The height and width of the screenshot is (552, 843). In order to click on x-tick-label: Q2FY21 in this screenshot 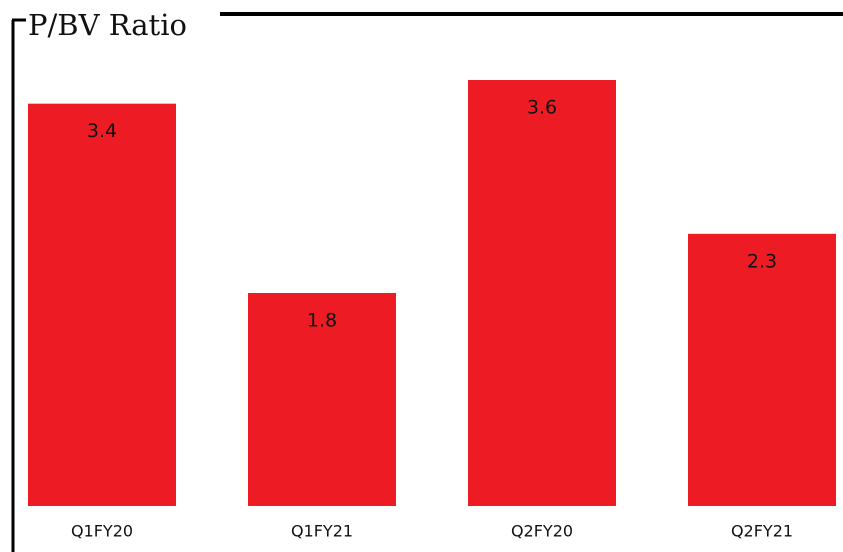, I will do `click(762, 531)`.